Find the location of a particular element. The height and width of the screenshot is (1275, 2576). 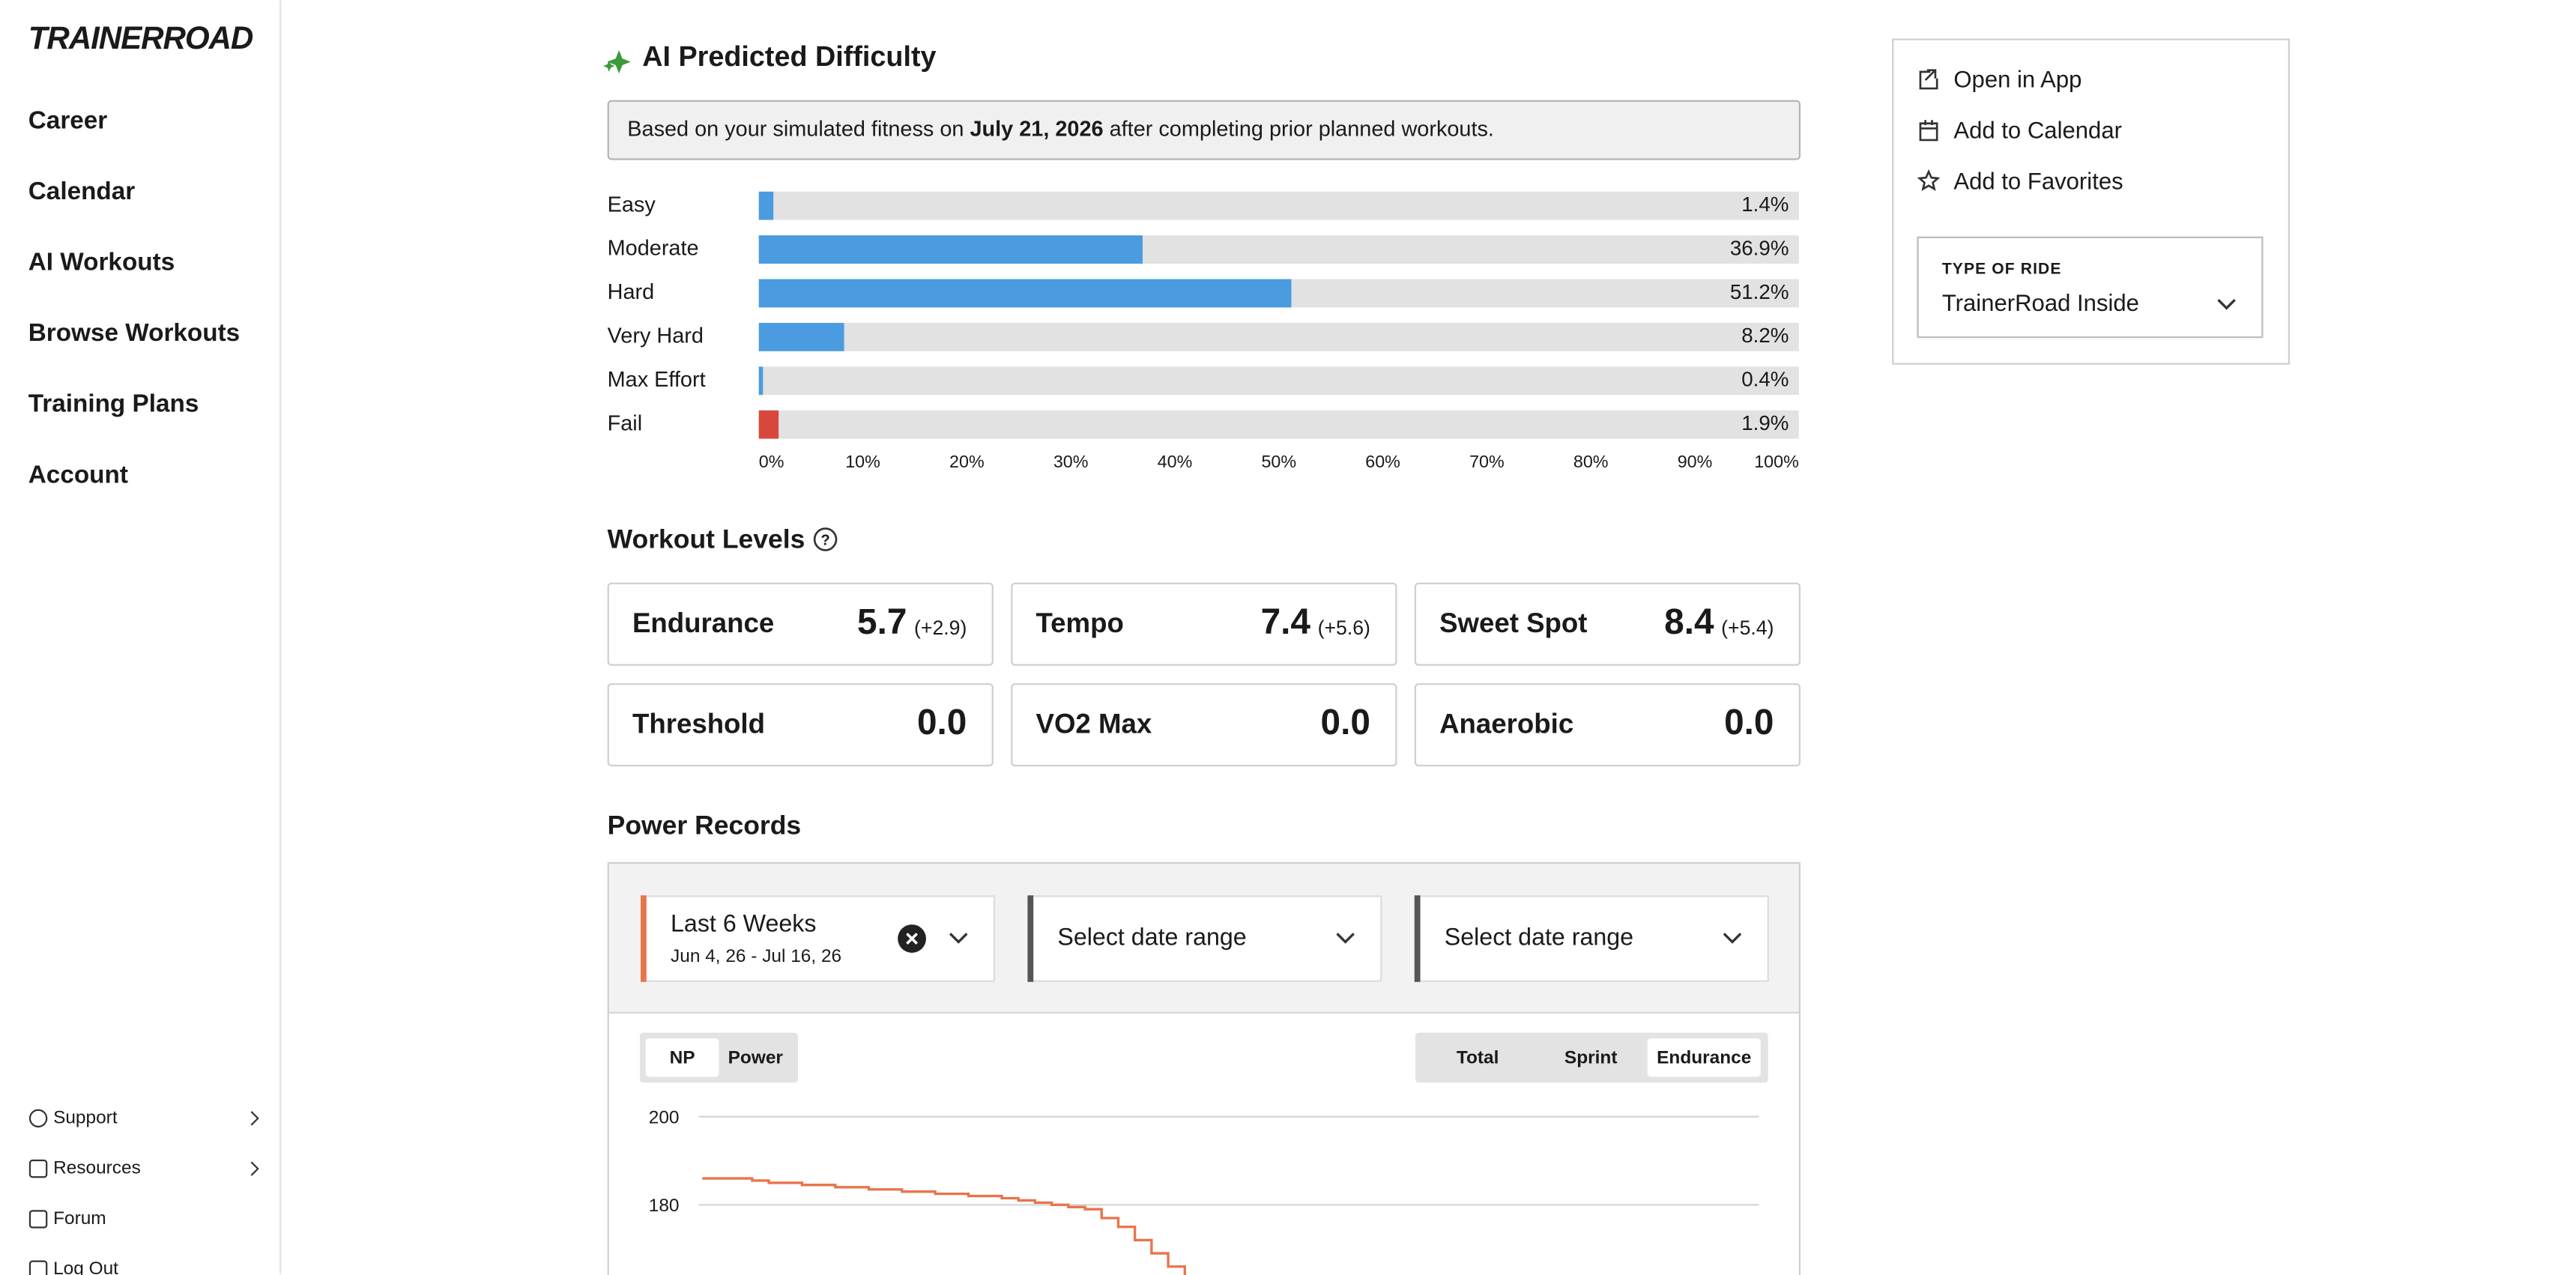

x-tick-label: 40% is located at coordinates (1175, 461).